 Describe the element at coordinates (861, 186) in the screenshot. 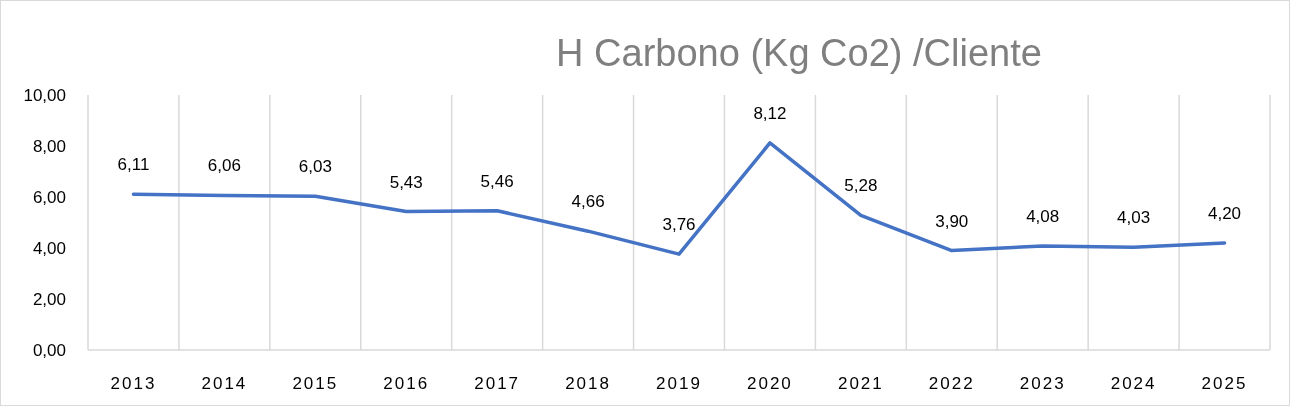

I see `data-label: 5,28` at that location.